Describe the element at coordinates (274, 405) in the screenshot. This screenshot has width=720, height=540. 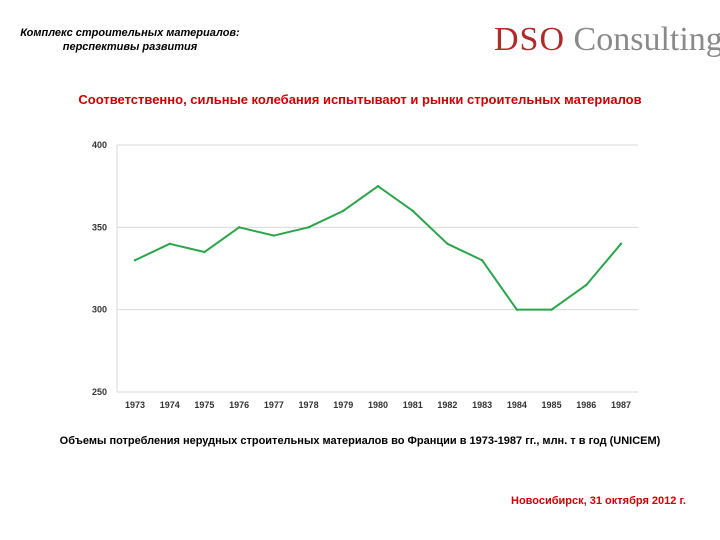
I see `x-tick-label: 1977` at that location.